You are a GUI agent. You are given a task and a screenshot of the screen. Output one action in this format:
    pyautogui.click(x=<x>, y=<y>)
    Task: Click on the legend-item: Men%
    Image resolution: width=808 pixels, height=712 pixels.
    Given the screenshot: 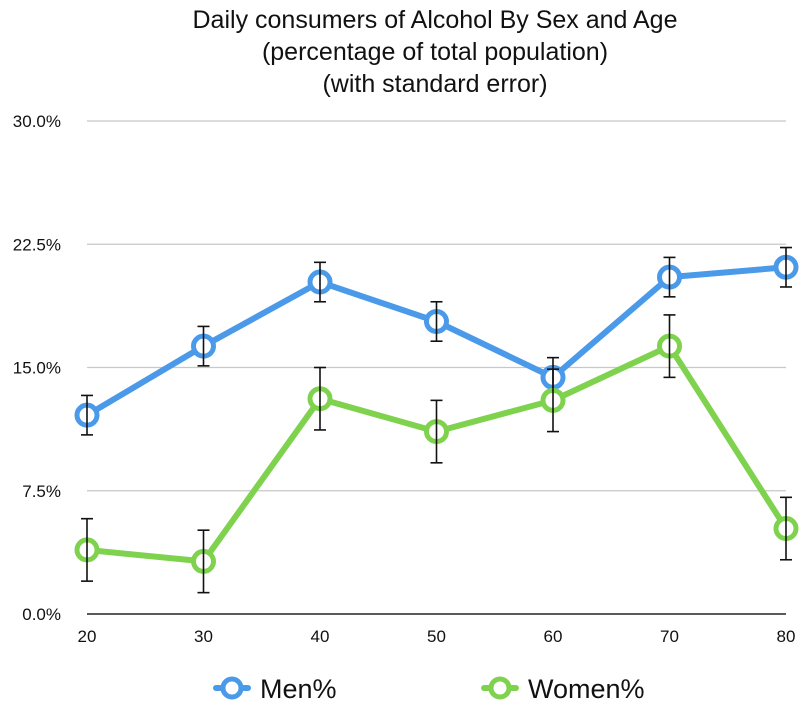 What is the action you would take?
    pyautogui.click(x=275, y=689)
    